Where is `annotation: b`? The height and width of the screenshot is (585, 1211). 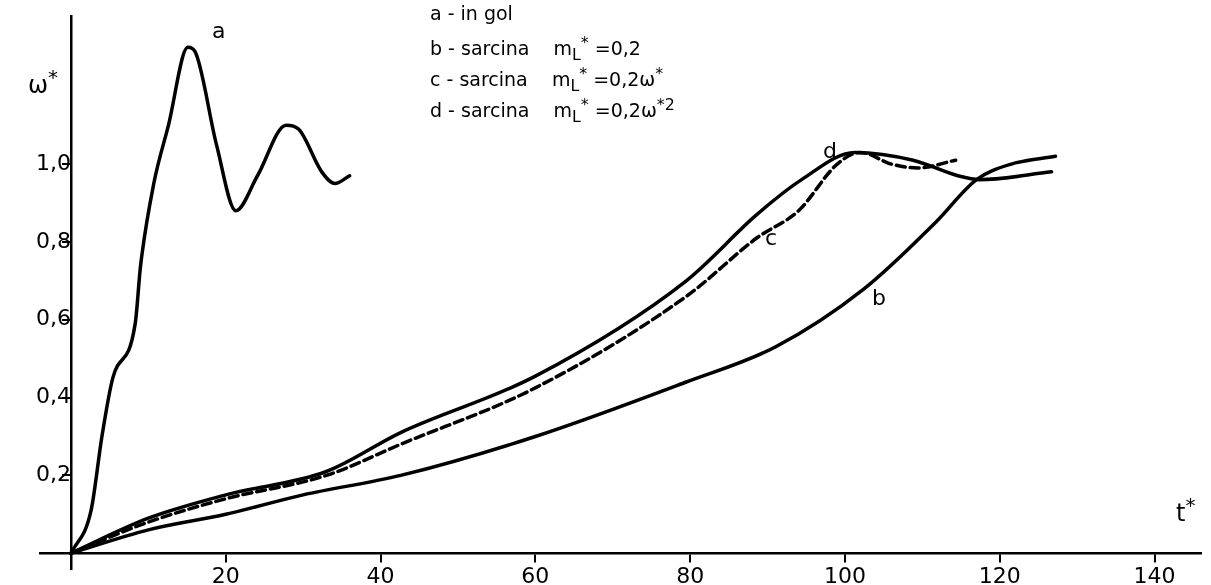
annotation: b is located at coordinates (879, 297).